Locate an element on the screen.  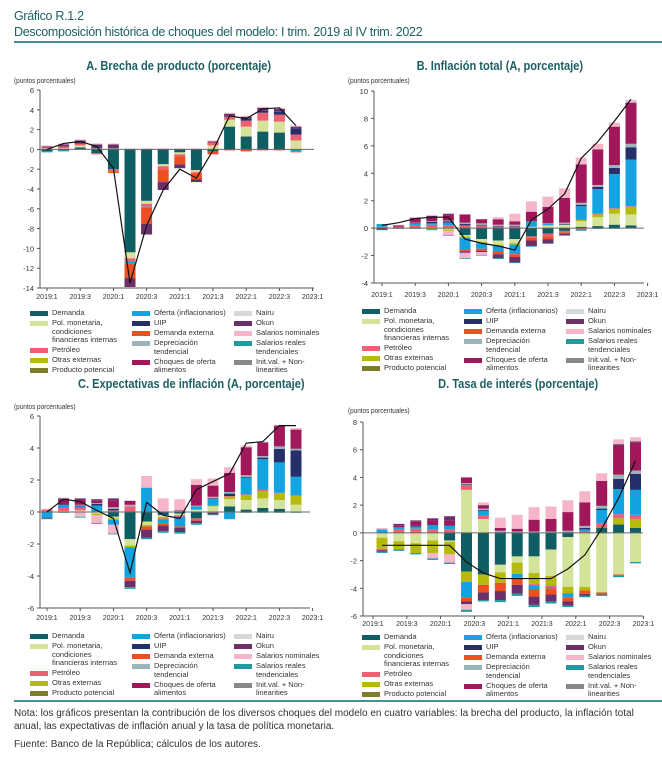
legend-label: UIP is located at coordinates (160, 645).